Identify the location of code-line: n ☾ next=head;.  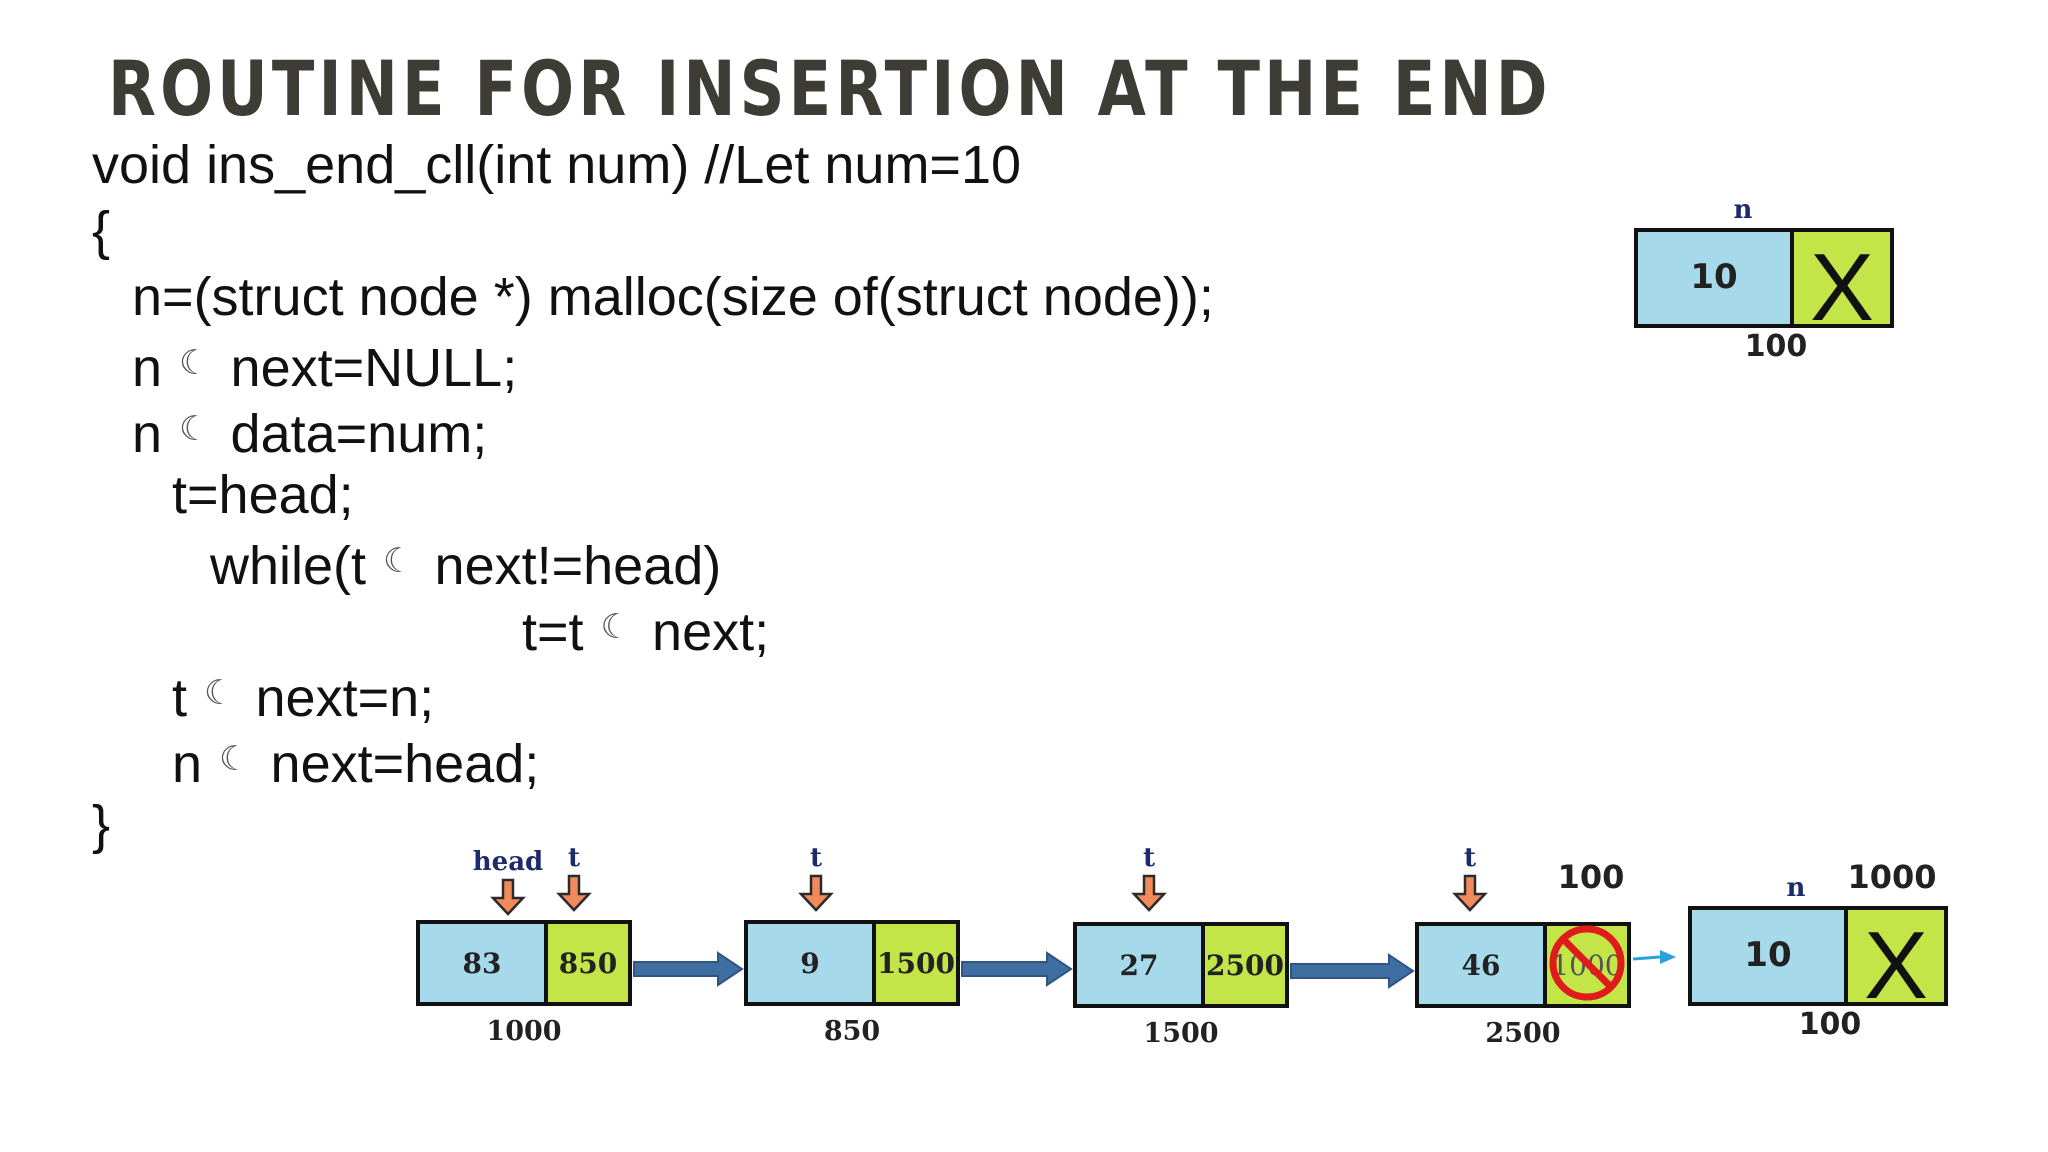
(355, 761).